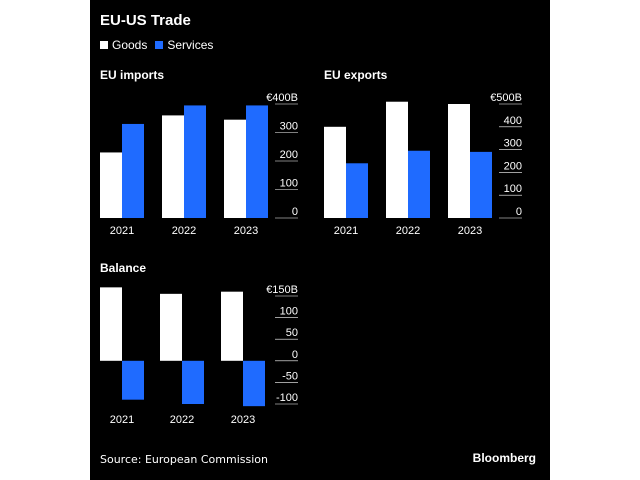 The image size is (640, 480). I want to click on legend-swatch-services, so click(159, 45).